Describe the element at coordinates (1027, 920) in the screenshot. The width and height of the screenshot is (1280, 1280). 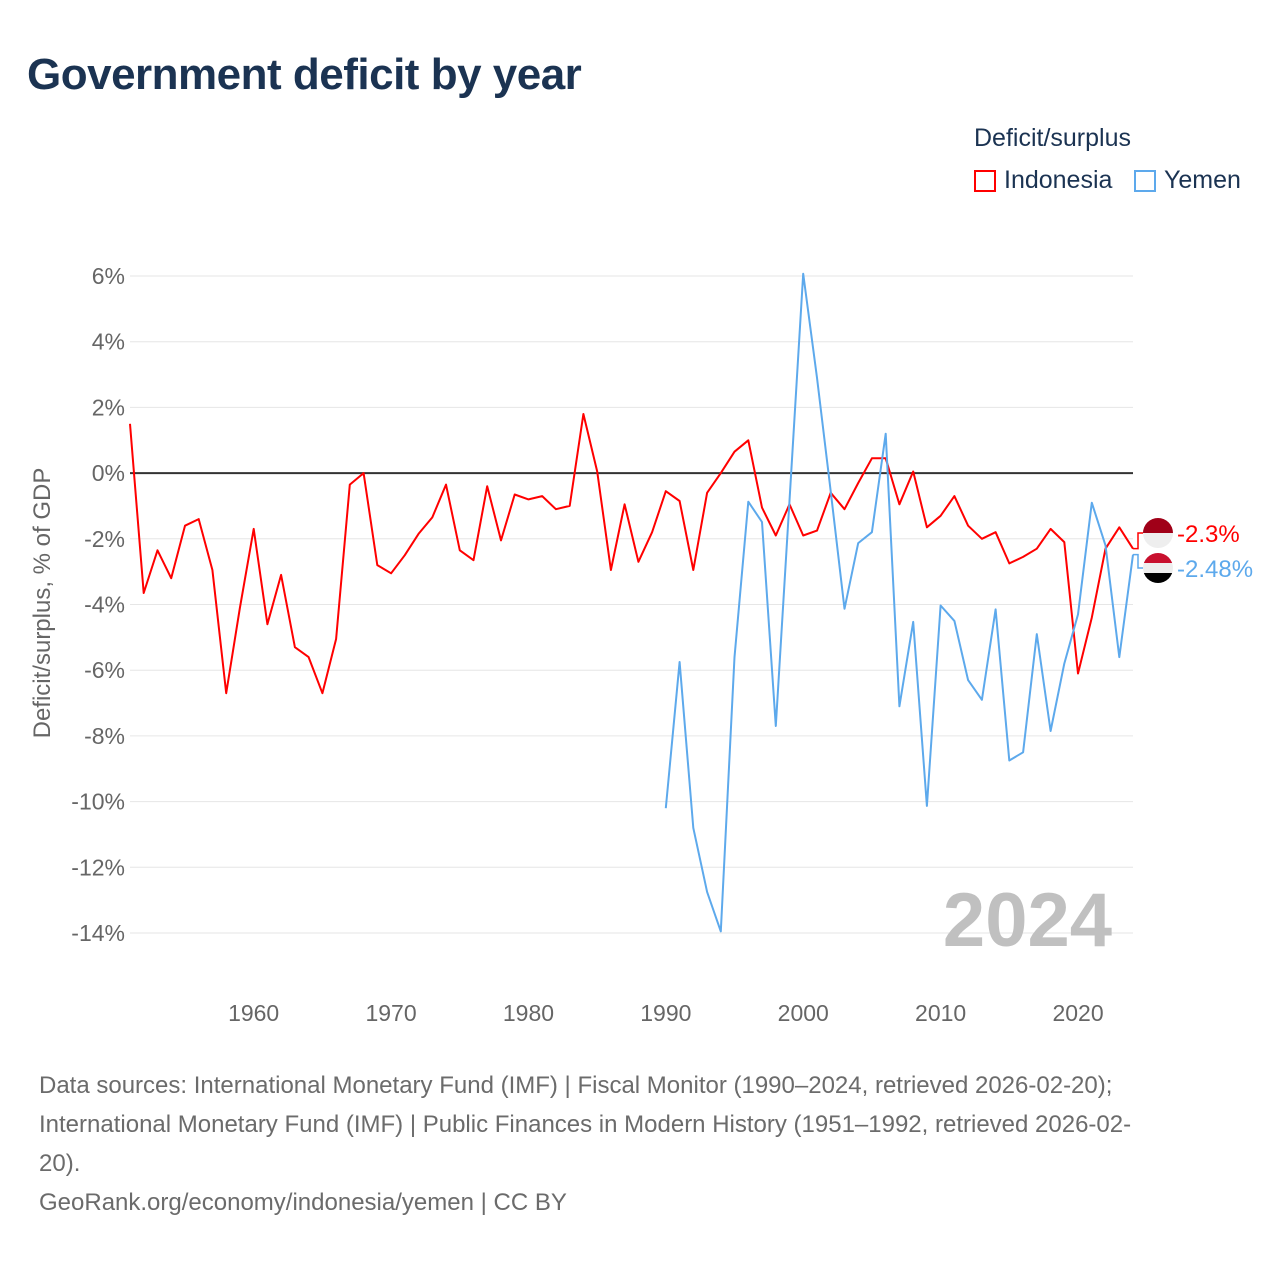
I see `year-watermark: 2024` at that location.